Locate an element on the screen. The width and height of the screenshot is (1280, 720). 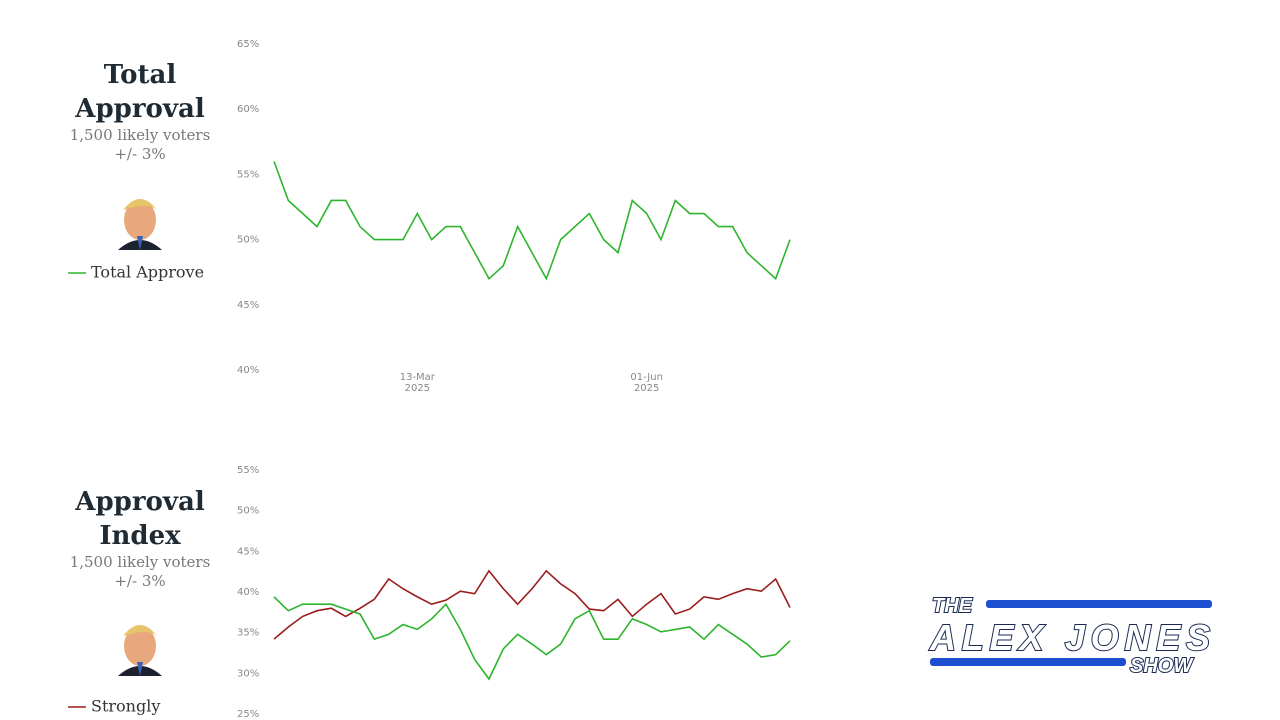
logo-text: ALEX JONES is located at coordinates (1069, 637).